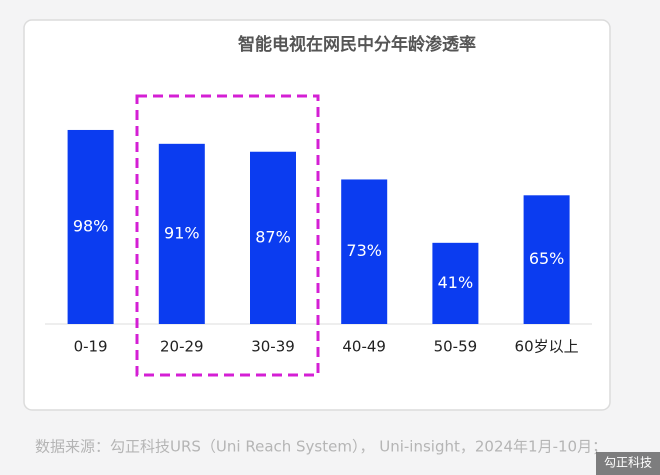  I want to click on value-label: 87%, so click(273, 236).